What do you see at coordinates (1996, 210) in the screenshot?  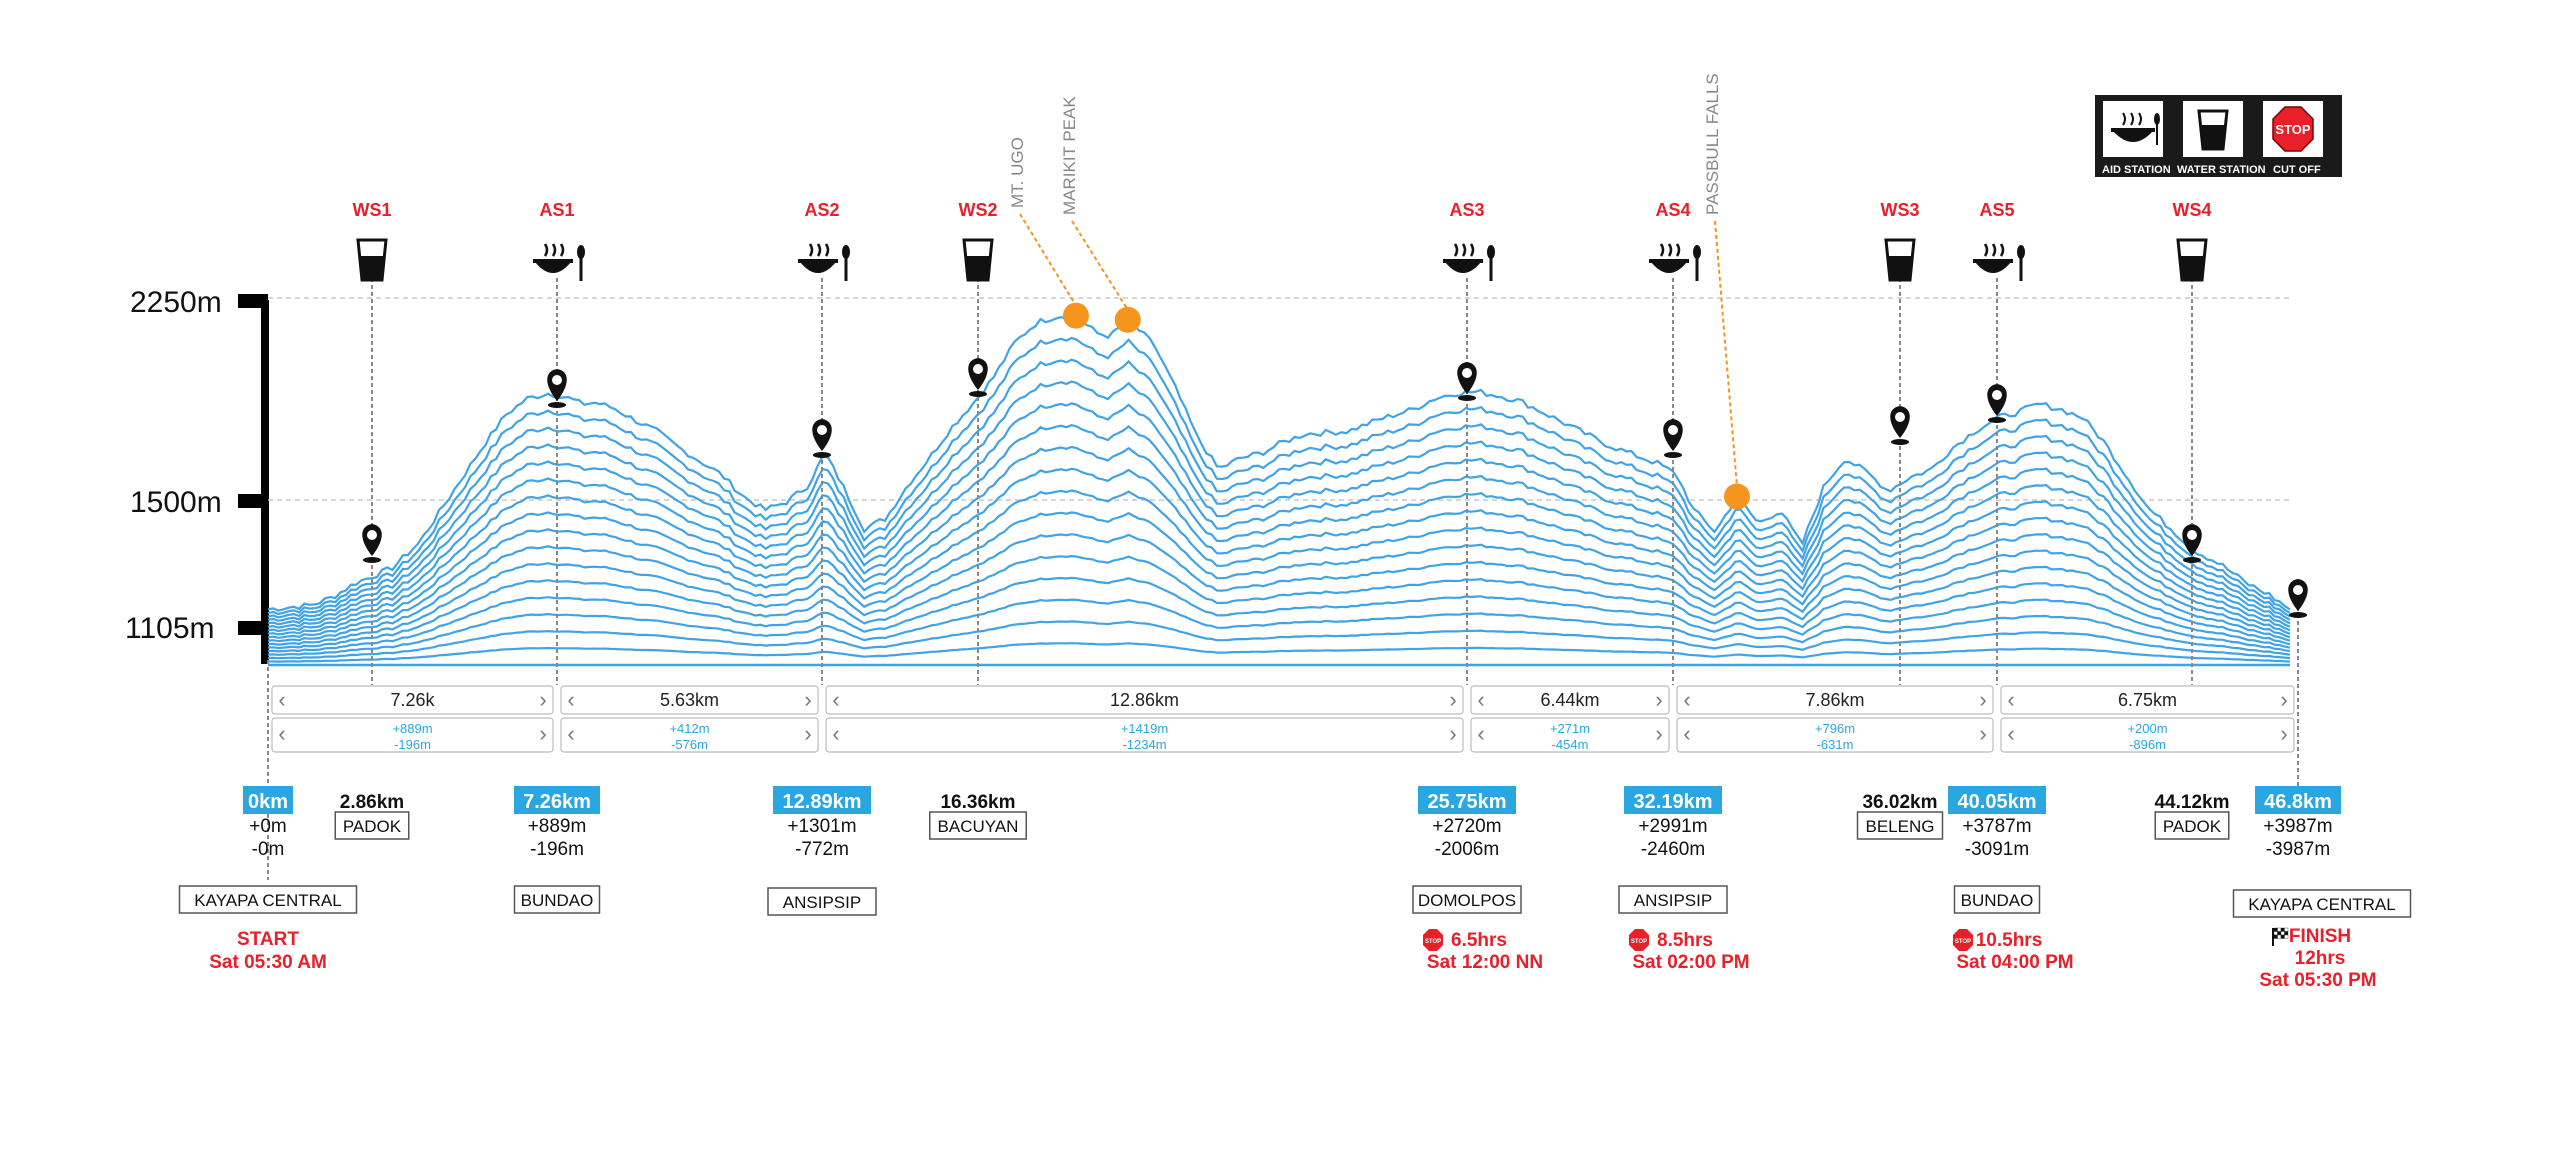 I see `station-id: AS5` at bounding box center [1996, 210].